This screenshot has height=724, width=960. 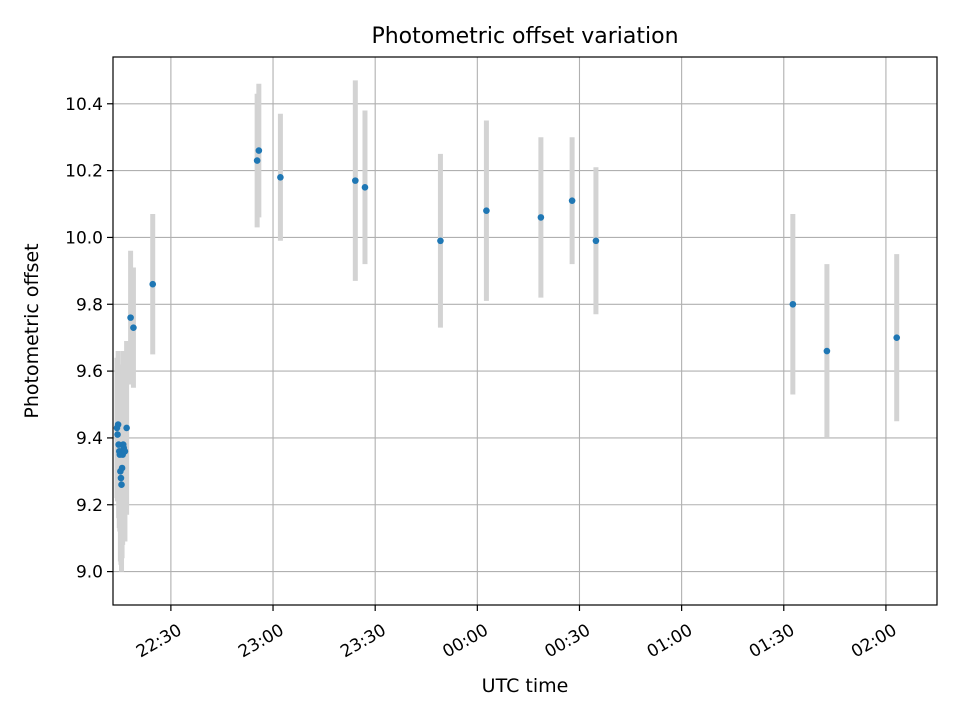 What do you see at coordinates (89, 573) in the screenshot?
I see `y-tick-label: 9.0` at bounding box center [89, 573].